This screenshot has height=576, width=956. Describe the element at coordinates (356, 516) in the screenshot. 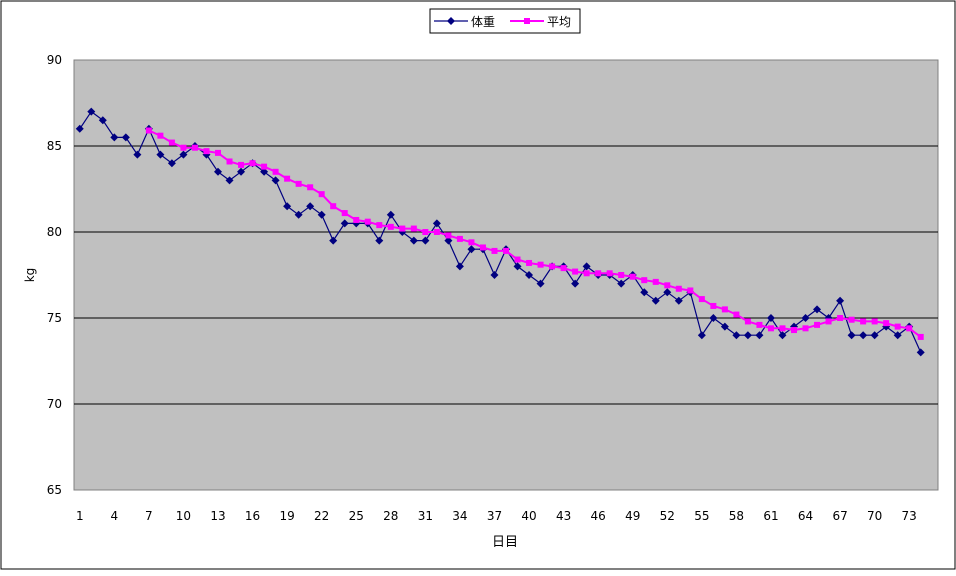

I see `x-tick-label: 25` at that location.